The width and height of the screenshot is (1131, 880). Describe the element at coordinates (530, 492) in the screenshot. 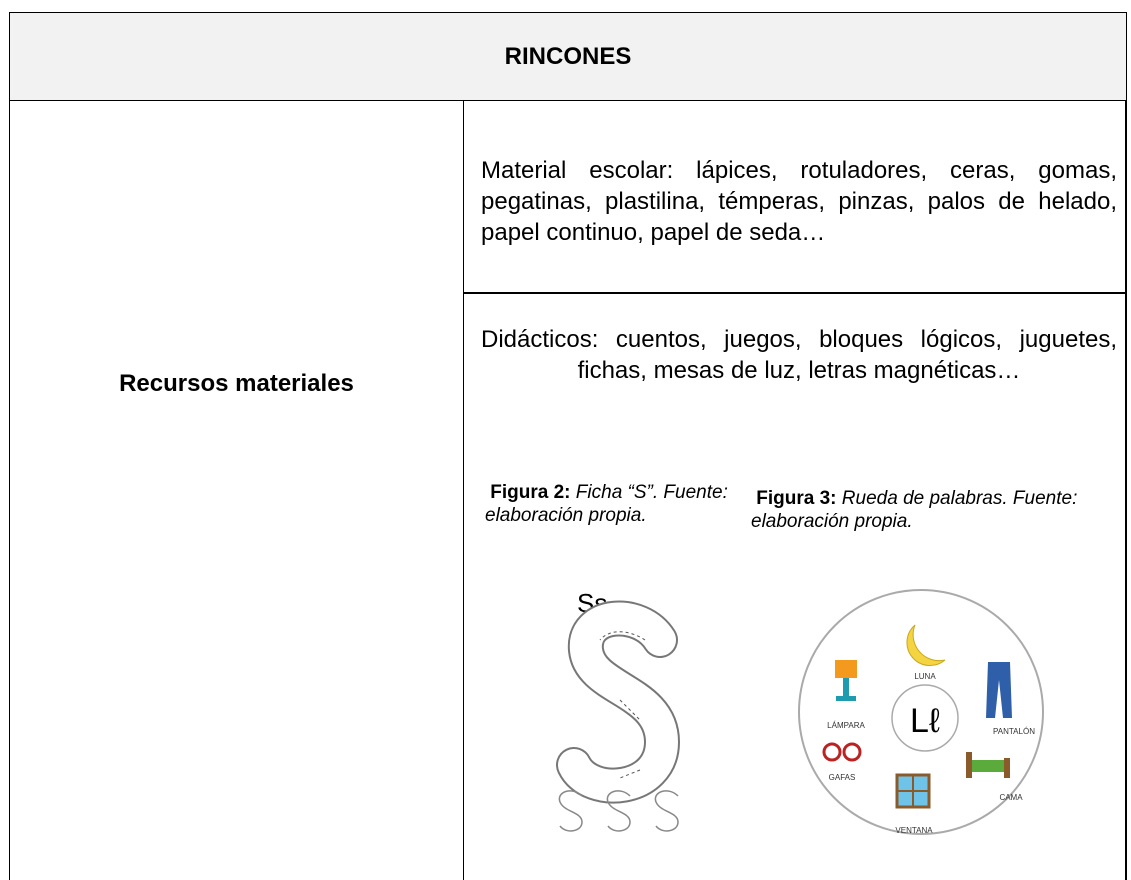

I see `figure-label: Figura 2:` at that location.